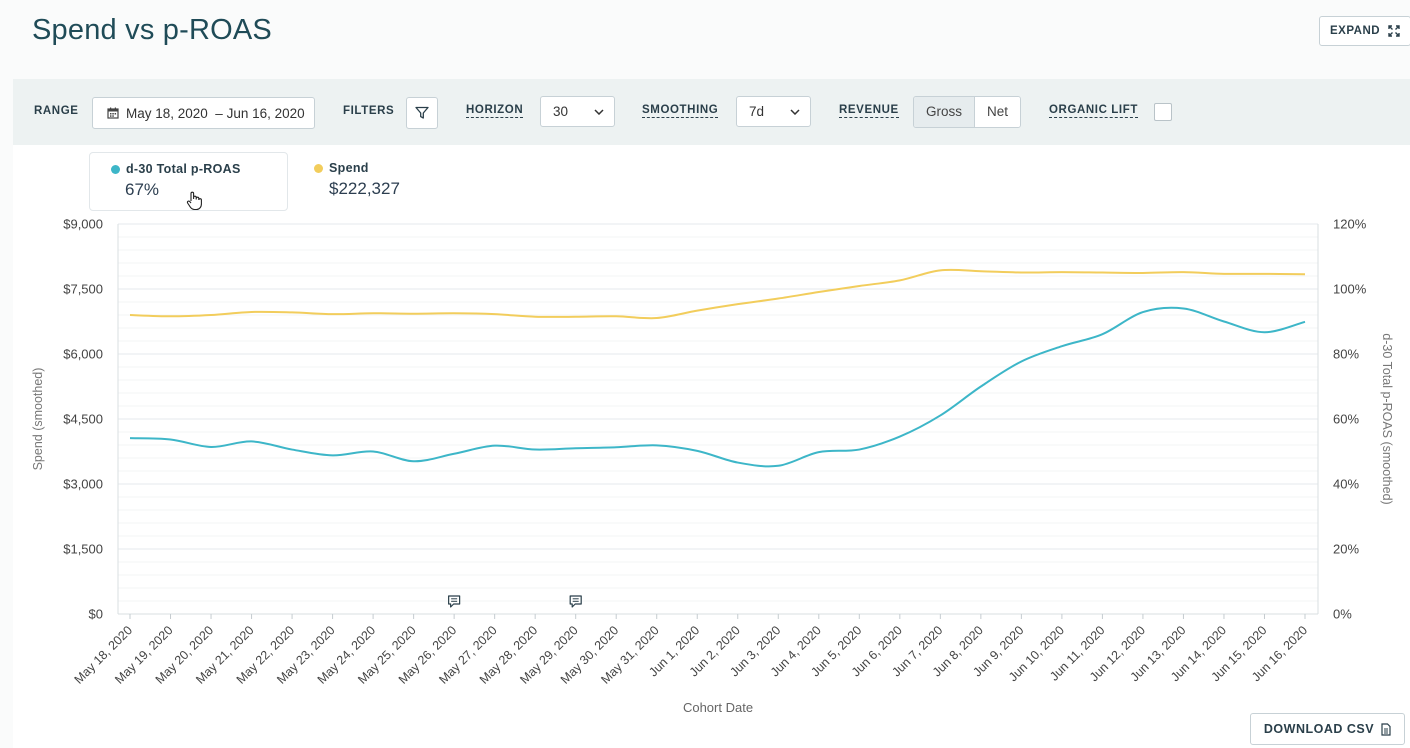 The height and width of the screenshot is (748, 1410). Describe the element at coordinates (945, 112) in the screenshot. I see `revenue-option-gross: Gross` at that location.